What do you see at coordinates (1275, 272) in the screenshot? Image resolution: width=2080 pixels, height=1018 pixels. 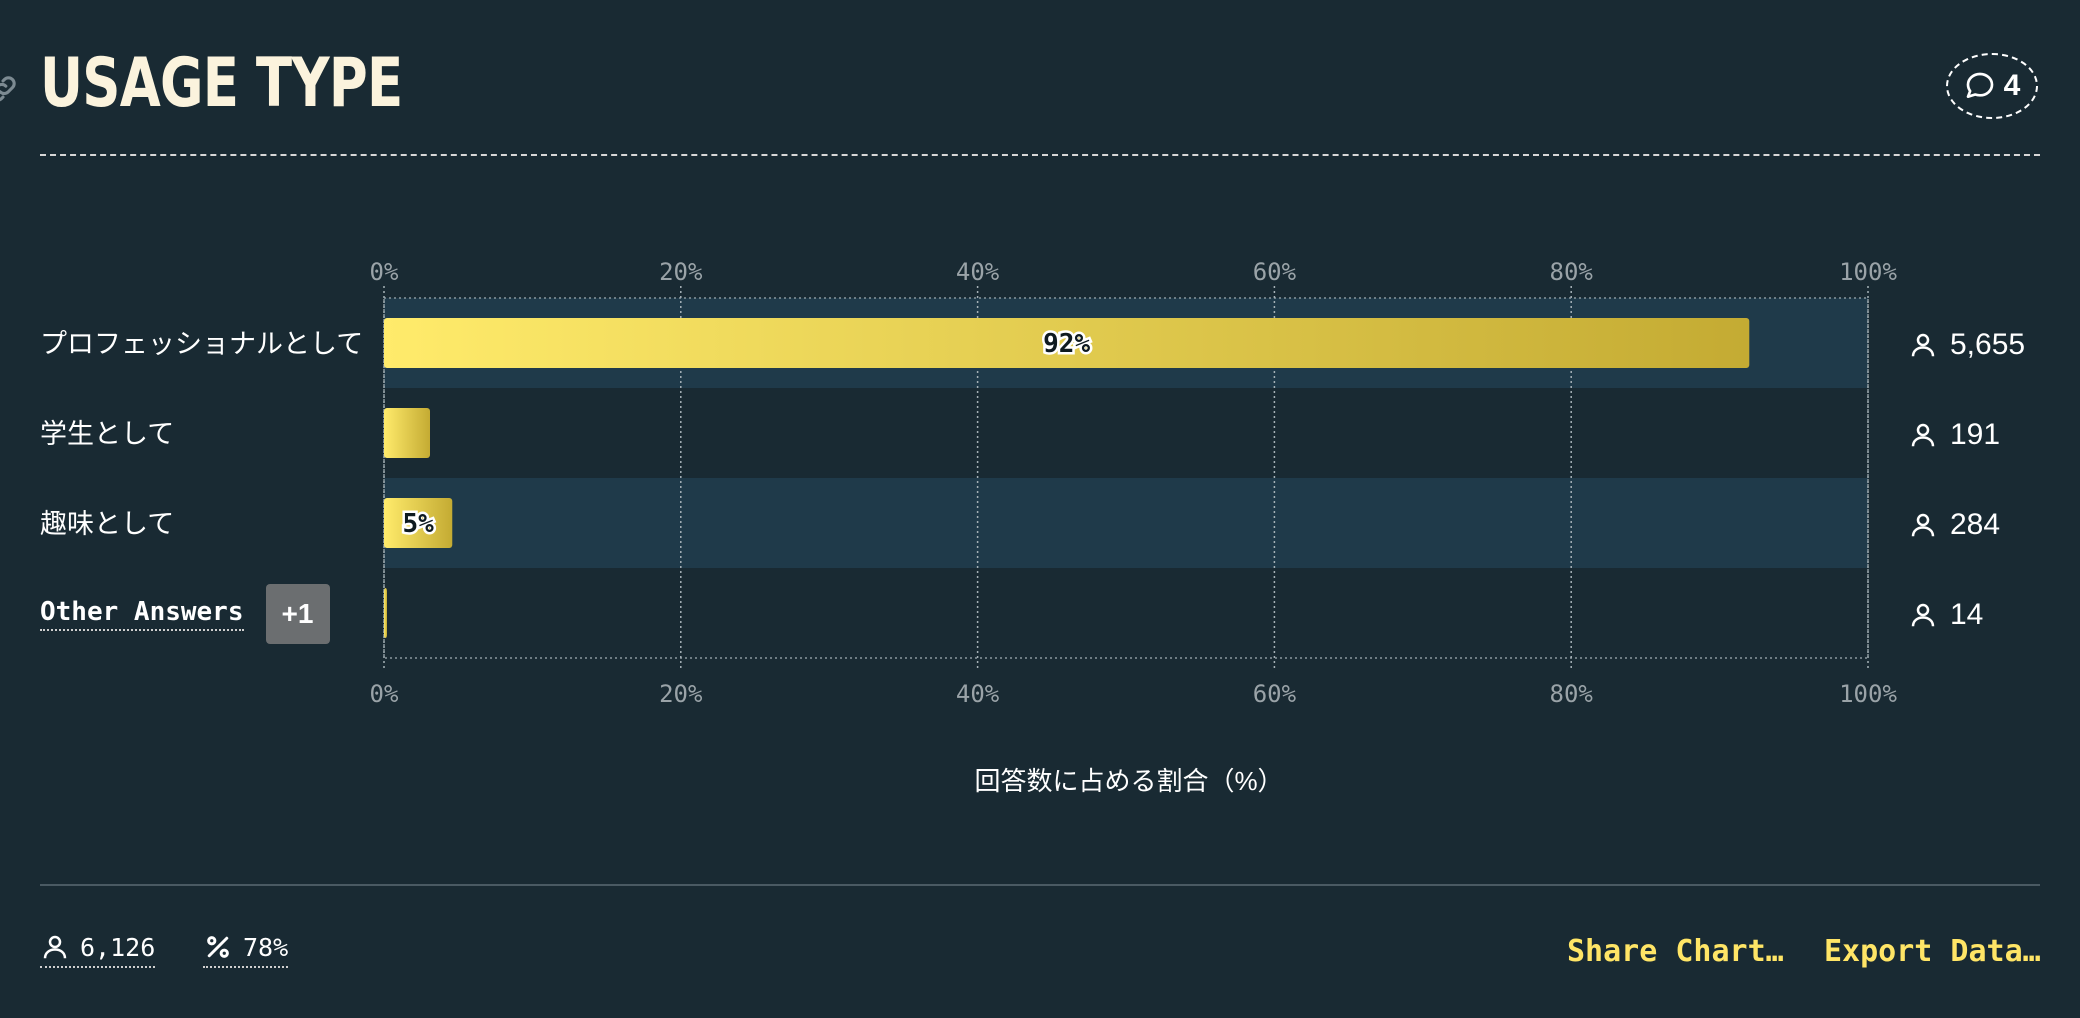 I see `x-tick-label-top: 60%` at bounding box center [1275, 272].